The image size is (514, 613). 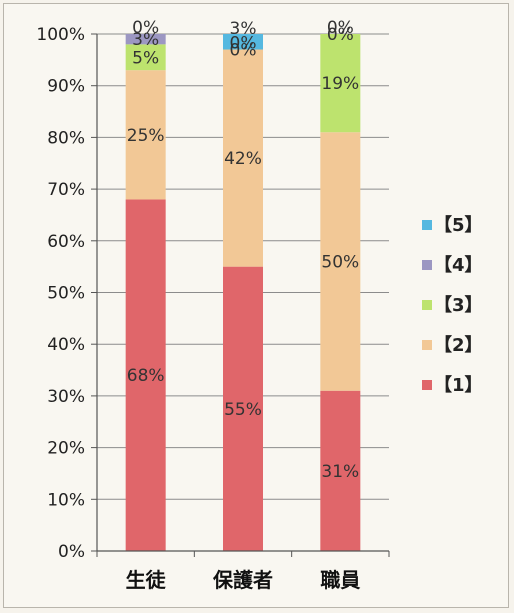 What do you see at coordinates (458, 265) in the screenshot?
I see `legend-label: 【4】` at bounding box center [458, 265].